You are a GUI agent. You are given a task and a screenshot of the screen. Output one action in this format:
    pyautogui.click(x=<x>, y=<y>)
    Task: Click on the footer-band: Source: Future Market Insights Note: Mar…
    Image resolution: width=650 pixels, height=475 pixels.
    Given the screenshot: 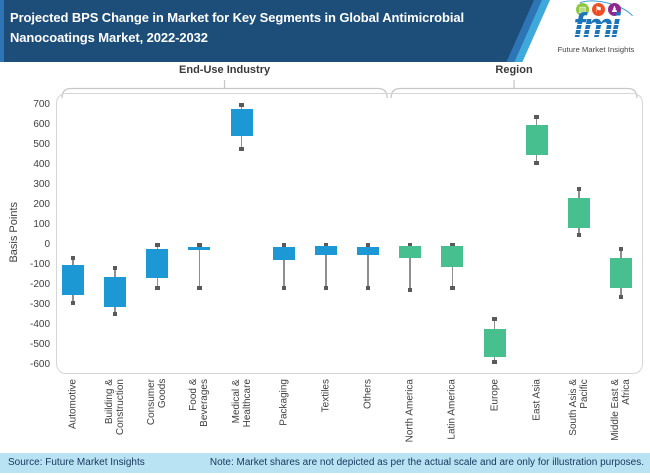 What is the action you would take?
    pyautogui.click(x=325, y=463)
    